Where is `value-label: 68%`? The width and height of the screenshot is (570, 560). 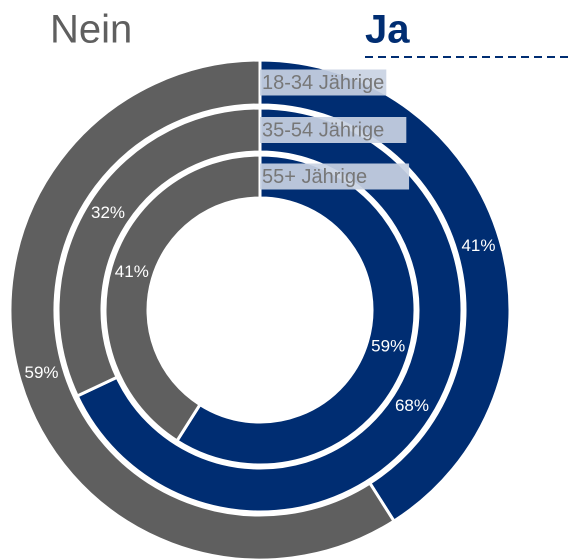 value-label: 68% is located at coordinates (412, 405).